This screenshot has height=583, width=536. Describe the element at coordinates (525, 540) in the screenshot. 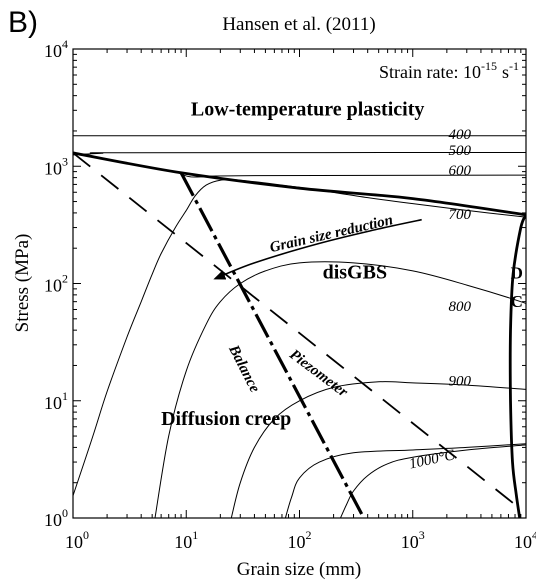

I see `x-tick-label: 10⁴` at that location.